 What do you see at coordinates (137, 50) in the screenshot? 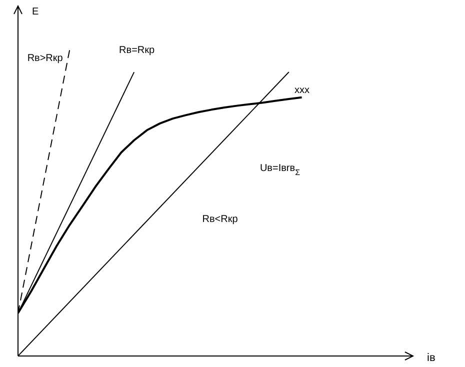
I see `annotation: Rв=Rкр` at bounding box center [137, 50].